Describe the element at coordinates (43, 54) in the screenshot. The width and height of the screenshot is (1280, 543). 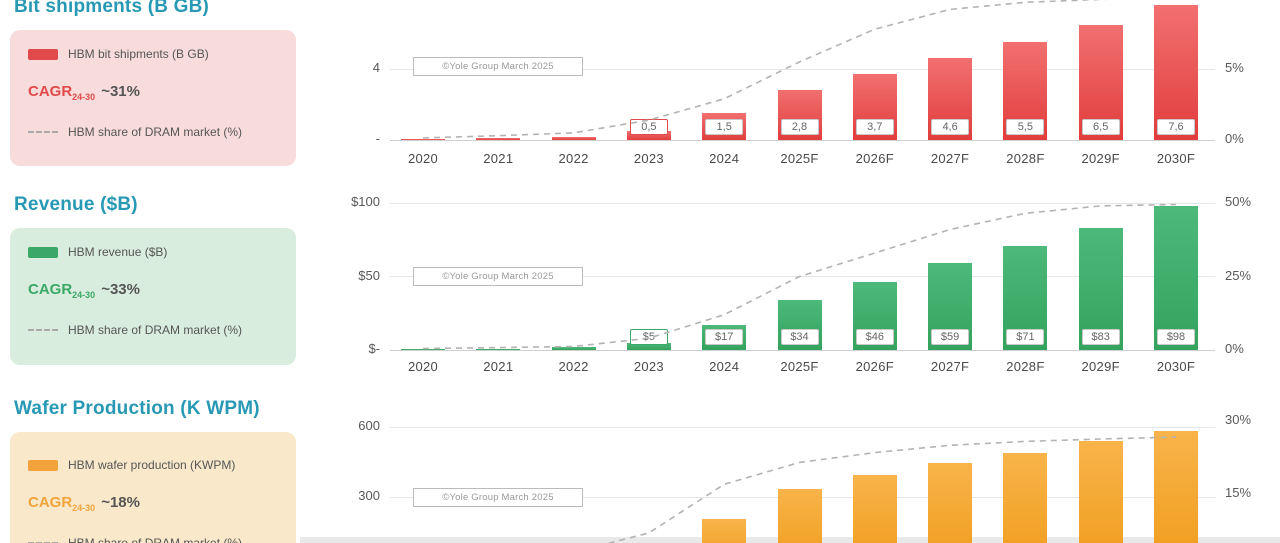
I see `red-bar-swatch-icon` at that location.